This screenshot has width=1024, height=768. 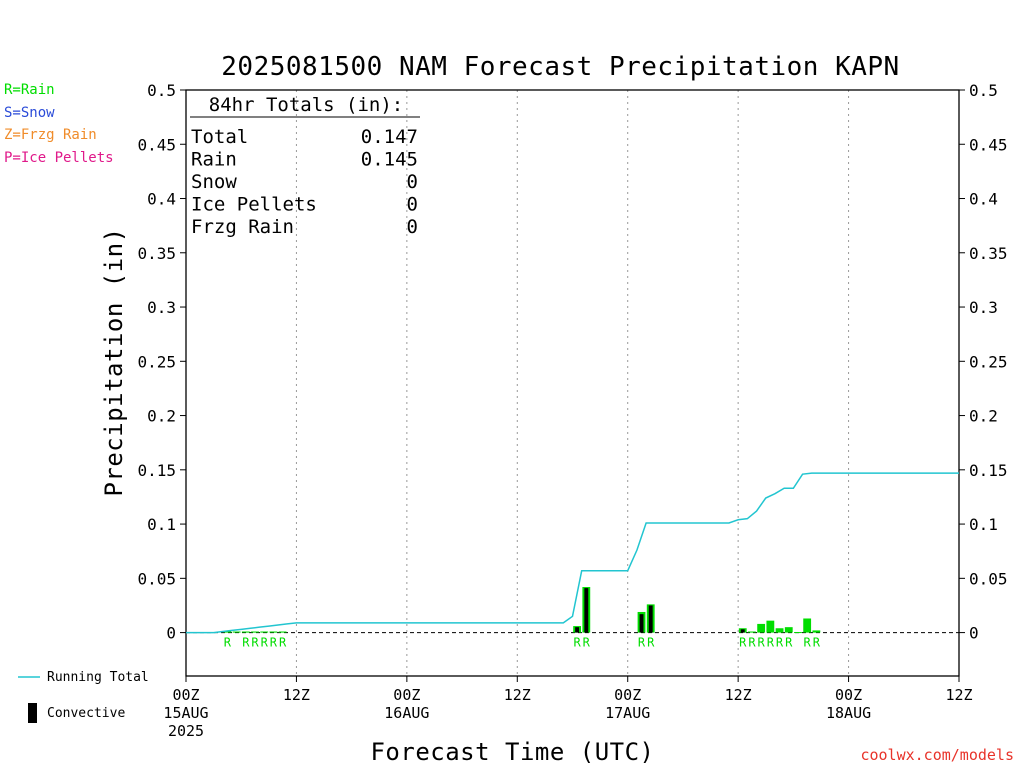 I want to click on y-tick-label-right: 0.15, so click(x=988, y=470).